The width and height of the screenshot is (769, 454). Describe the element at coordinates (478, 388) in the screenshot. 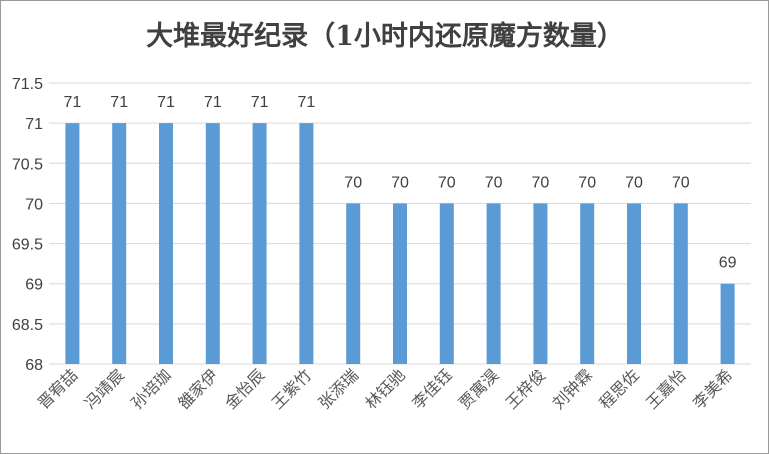

I see `x-category-label: 贾寓淏` at that location.